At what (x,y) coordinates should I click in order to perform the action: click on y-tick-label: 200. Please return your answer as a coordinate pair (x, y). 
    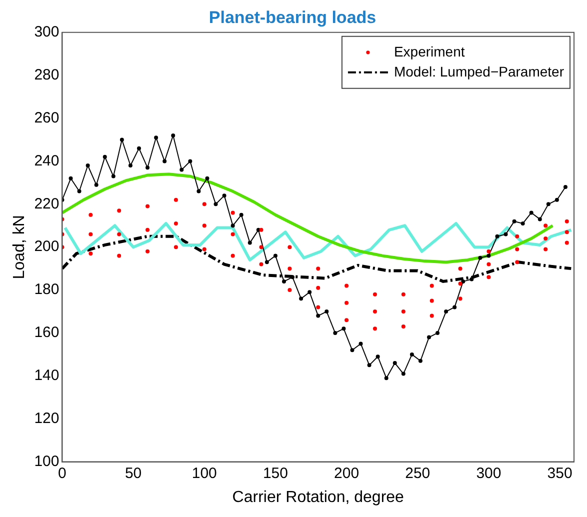
    Looking at the image, I should click on (47, 247).